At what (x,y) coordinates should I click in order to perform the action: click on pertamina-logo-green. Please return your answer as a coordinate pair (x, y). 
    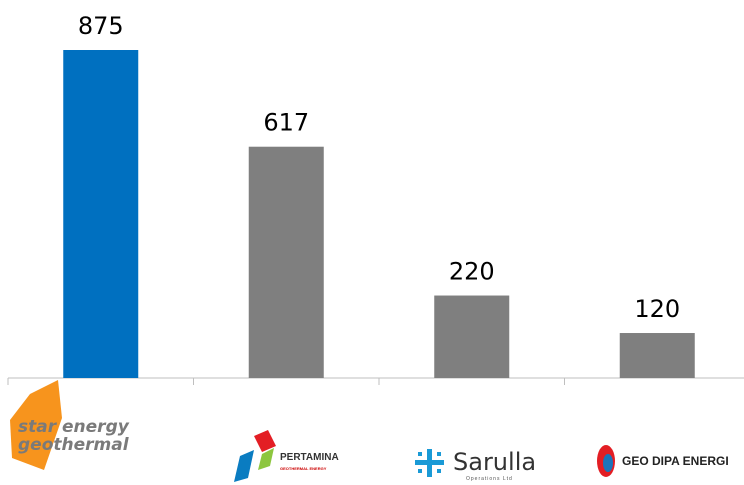
    Looking at the image, I should click on (266, 459).